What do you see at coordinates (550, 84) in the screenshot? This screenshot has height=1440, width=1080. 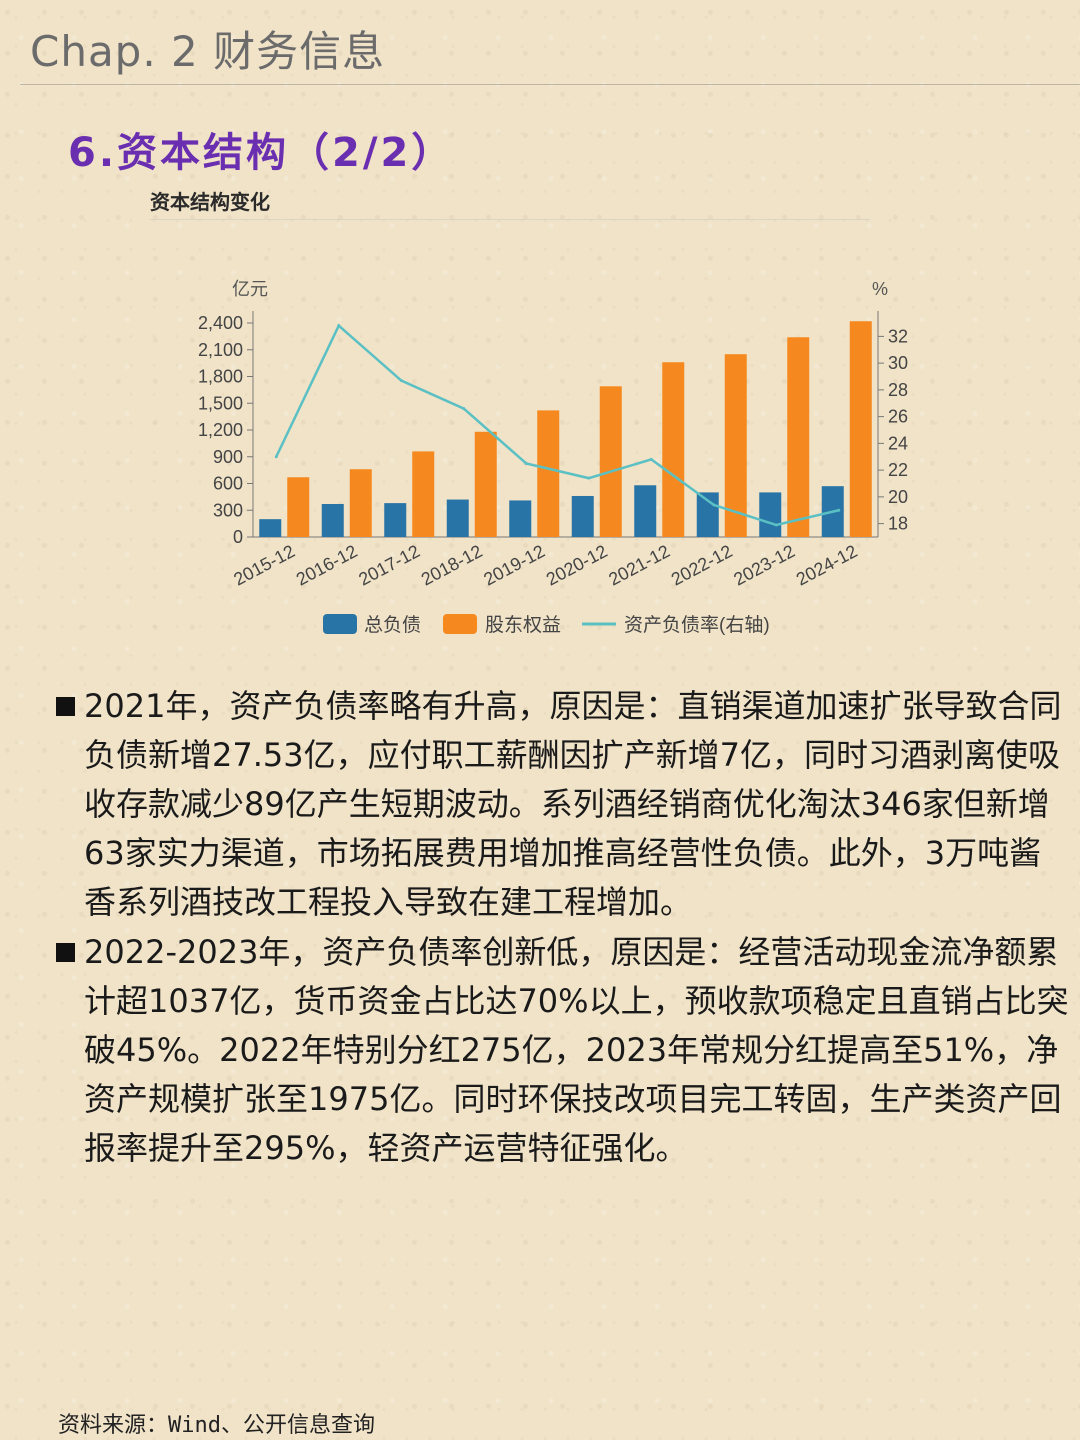 I see `header-divider` at bounding box center [550, 84].